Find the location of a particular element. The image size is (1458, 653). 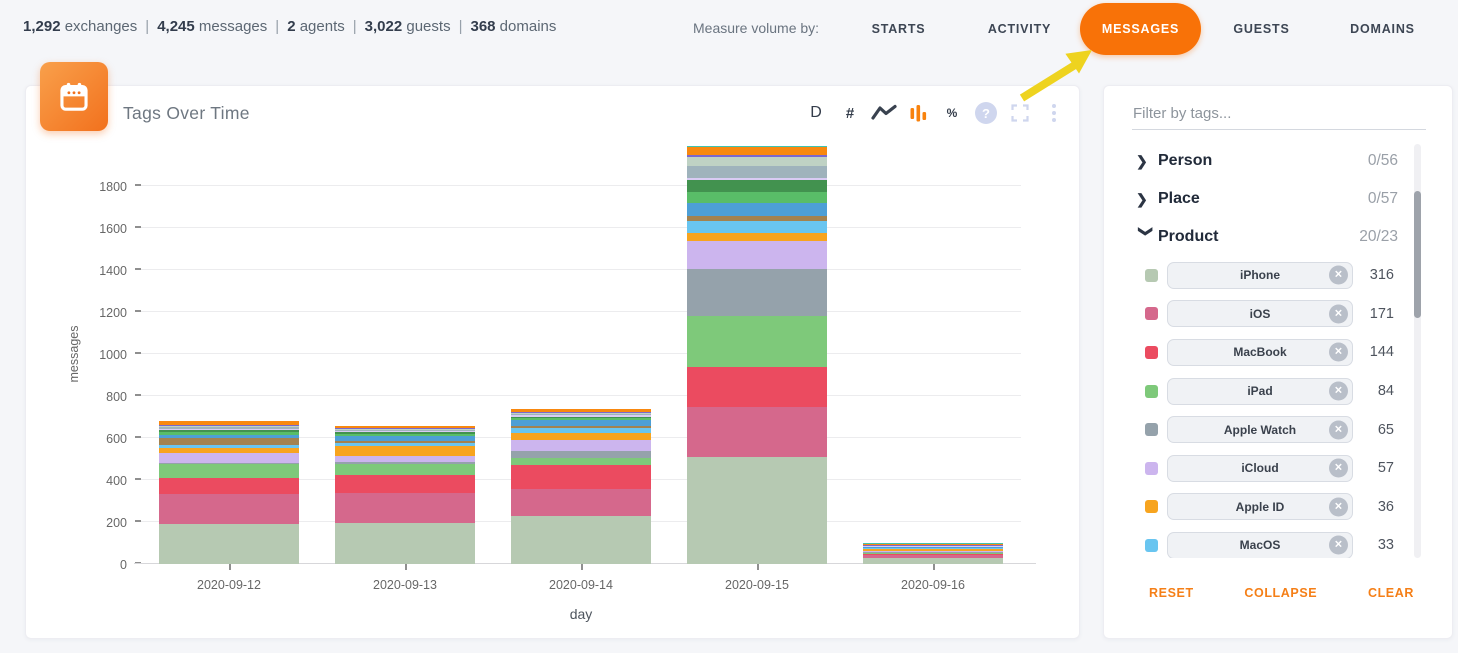

section-person: ❯ Person 0/56 is located at coordinates (1279, 161).